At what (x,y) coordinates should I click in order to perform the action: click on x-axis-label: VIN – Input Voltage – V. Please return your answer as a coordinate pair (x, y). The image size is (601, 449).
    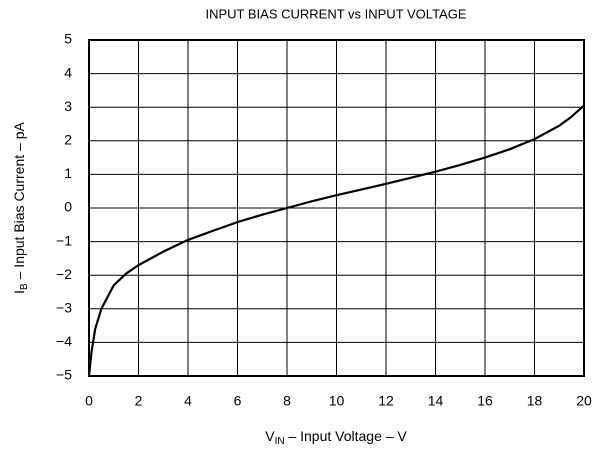
    Looking at the image, I should click on (336, 437).